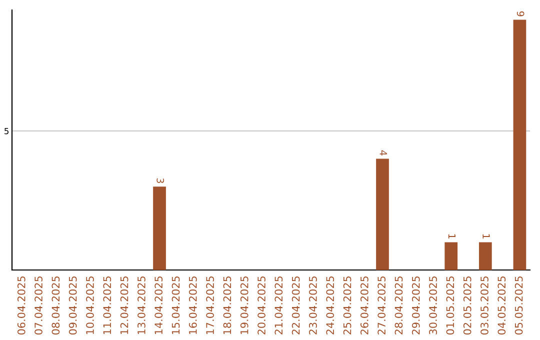 The image size is (540, 340). Describe the element at coordinates (244, 305) in the screenshot. I see `x-tick-label: 19.04.2025` at that location.